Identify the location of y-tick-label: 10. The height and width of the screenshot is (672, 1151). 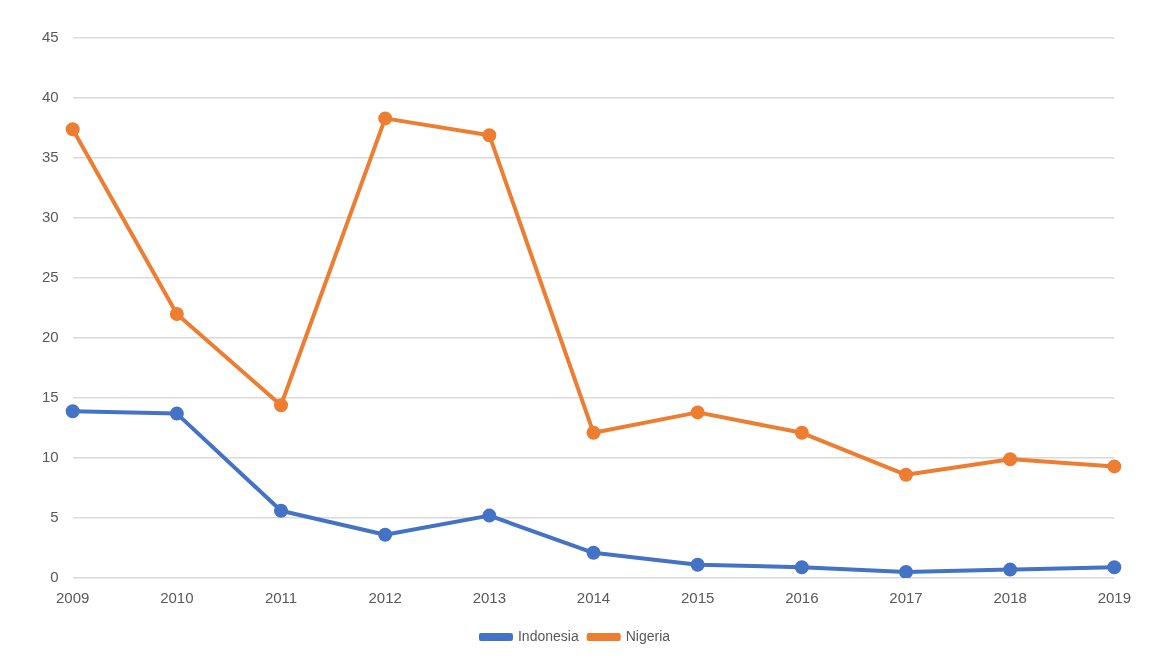
(50, 457).